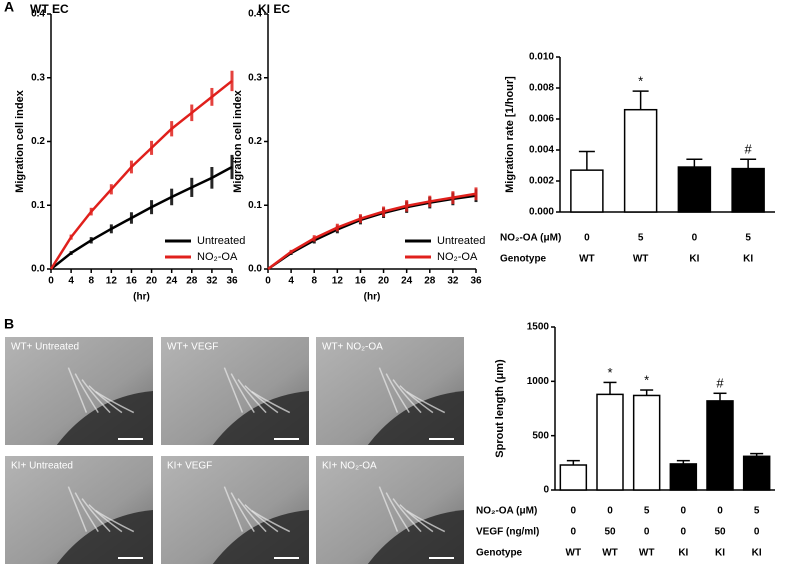 The height and width of the screenshot is (567, 789). Describe the element at coordinates (38, 269) in the screenshot. I see `y-tick-label: 0.0` at that location.